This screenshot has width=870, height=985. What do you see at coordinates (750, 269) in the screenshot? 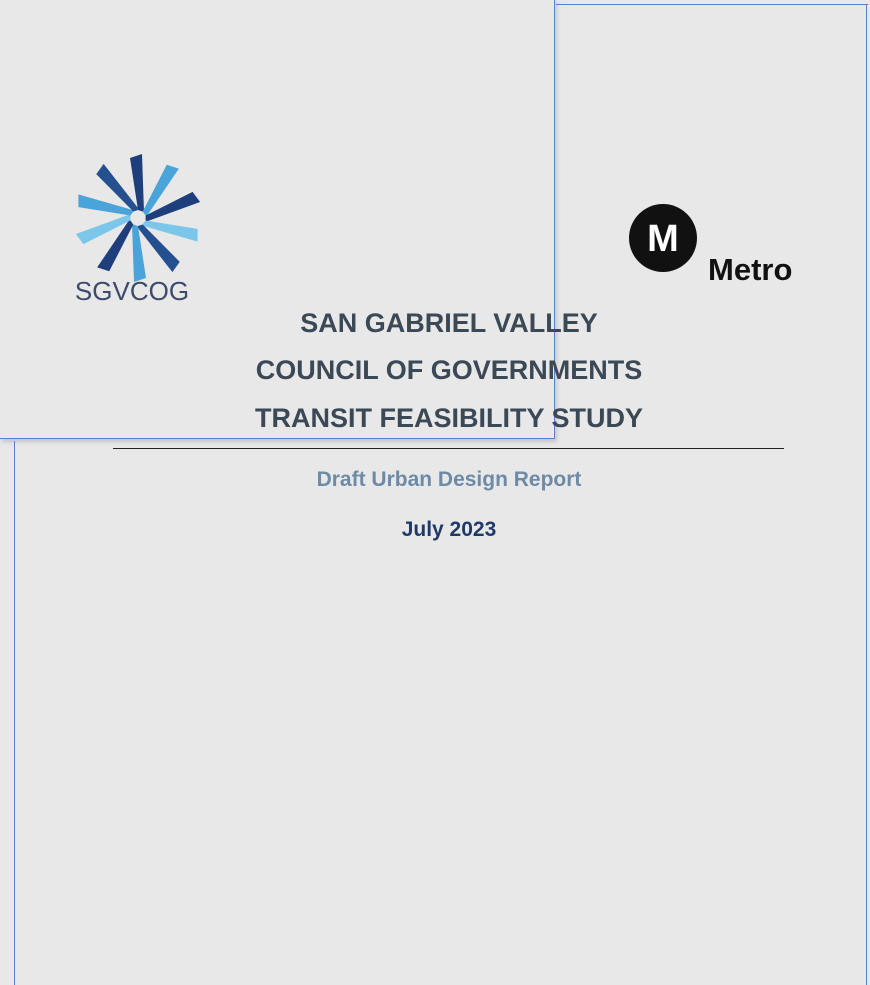
I see `logo-text: Metro` at bounding box center [750, 269].